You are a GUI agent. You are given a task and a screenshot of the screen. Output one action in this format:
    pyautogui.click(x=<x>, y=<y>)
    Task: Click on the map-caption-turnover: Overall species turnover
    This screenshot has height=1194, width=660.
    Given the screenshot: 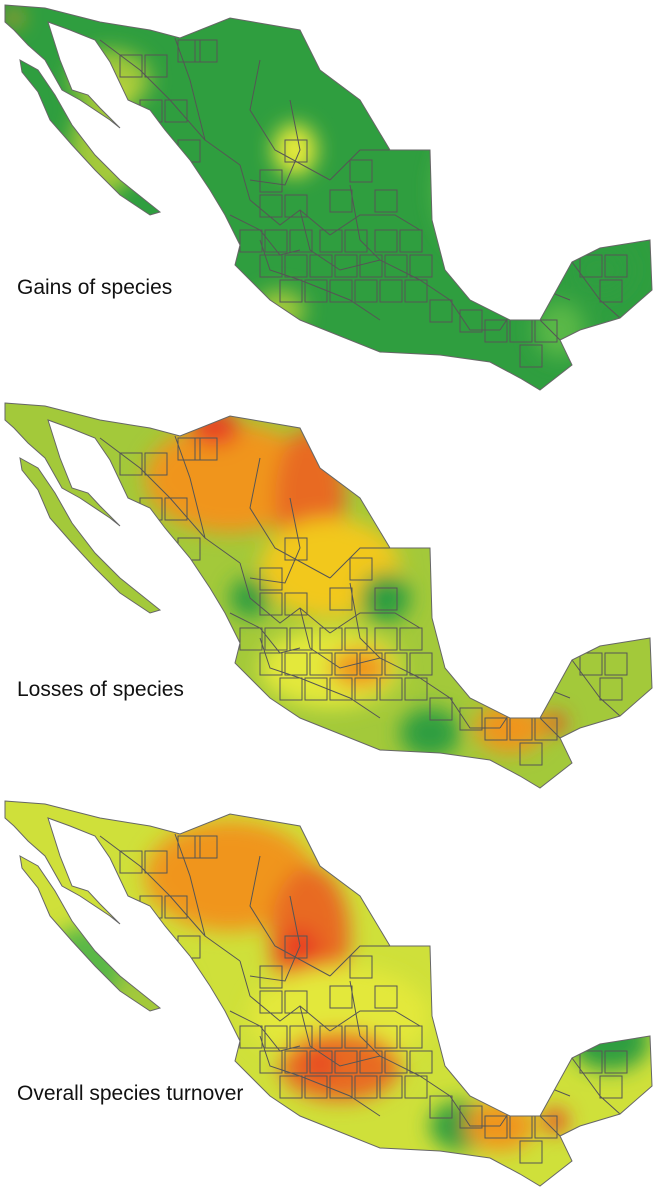 What is the action you would take?
    pyautogui.click(x=130, y=1093)
    